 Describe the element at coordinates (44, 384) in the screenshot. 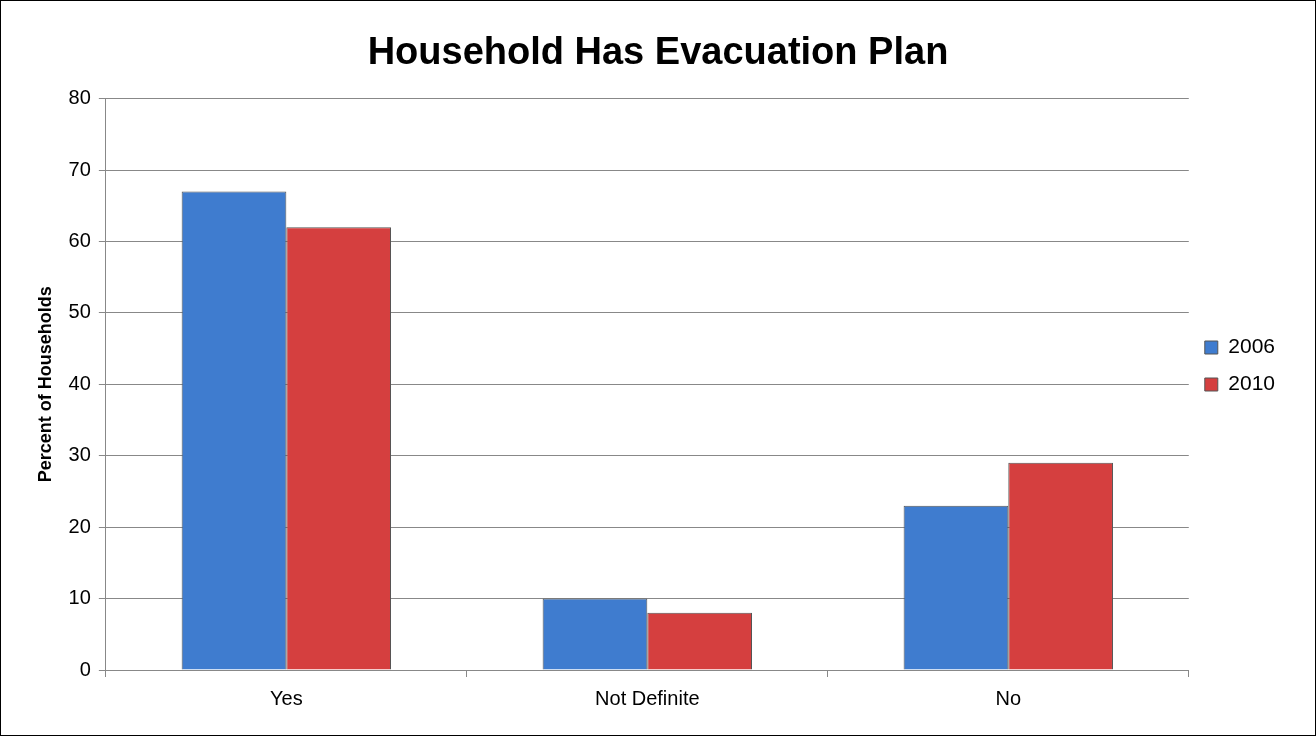

I see `y-axis-title: Percent of Households` at that location.